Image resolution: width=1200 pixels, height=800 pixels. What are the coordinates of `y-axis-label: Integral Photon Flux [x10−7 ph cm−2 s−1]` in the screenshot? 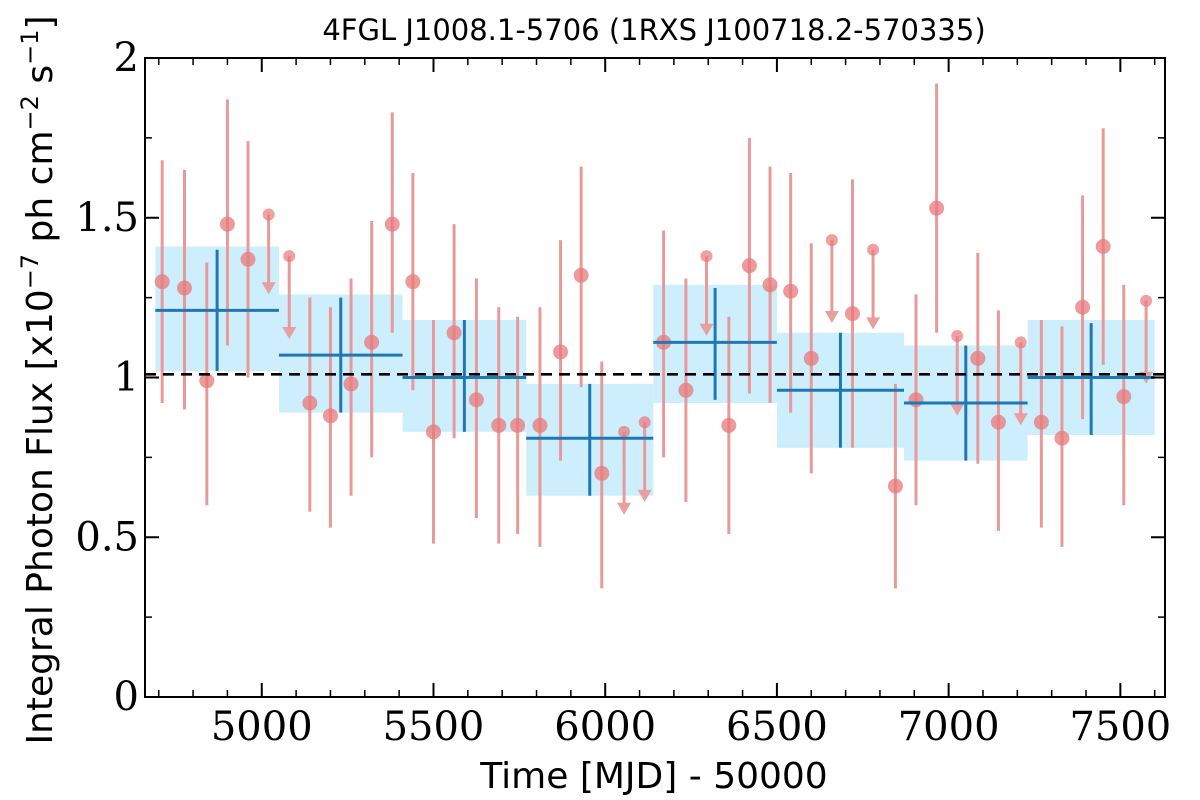 It's located at (38, 379).